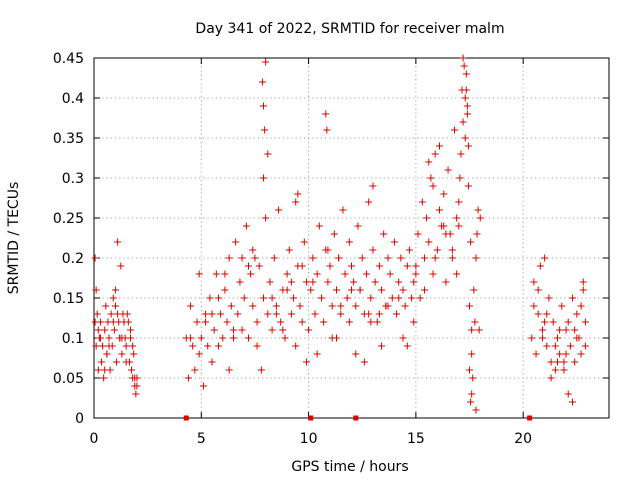  I want to click on x-tick-label: 5, so click(201, 439).